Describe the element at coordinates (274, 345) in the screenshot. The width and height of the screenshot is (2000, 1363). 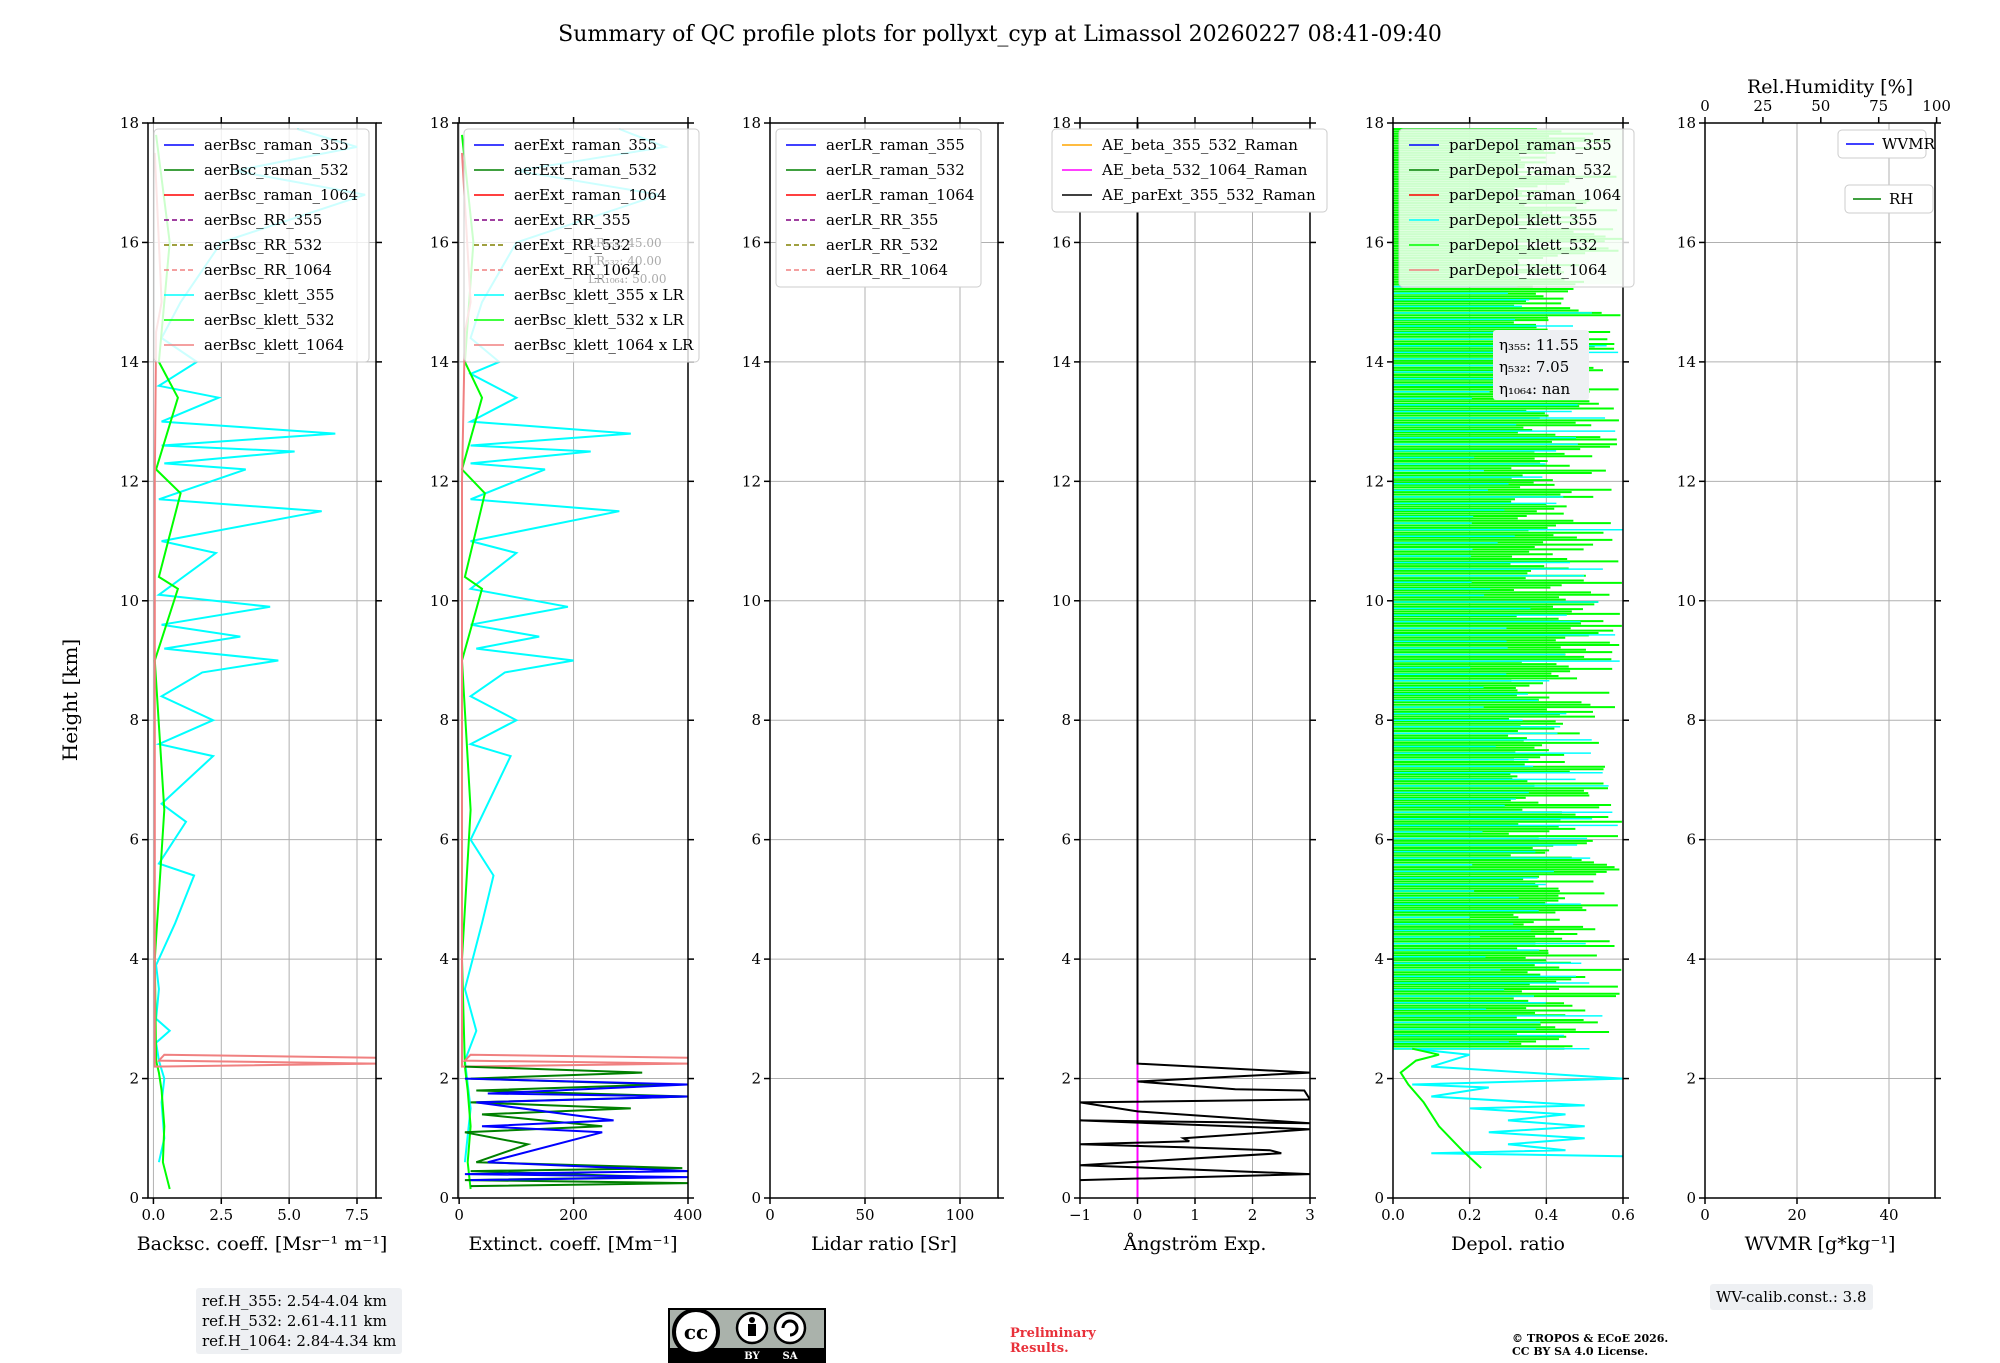
I see `legend-label: aerBsc_klett_1064` at that location.